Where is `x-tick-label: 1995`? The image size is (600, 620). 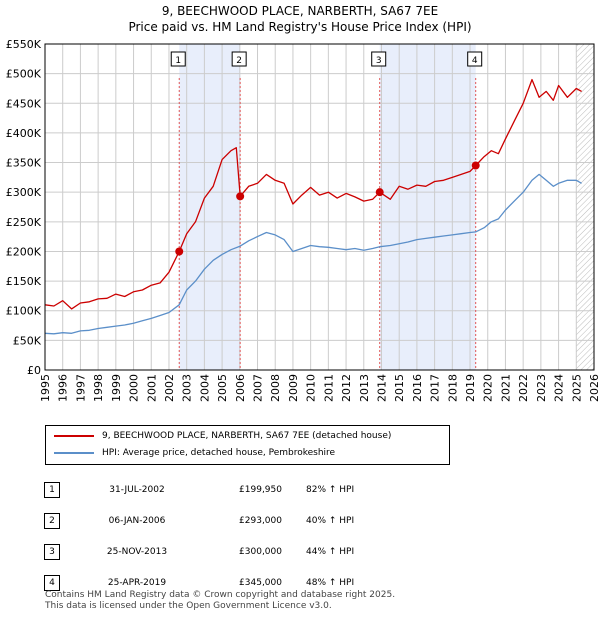
x-tick-label: 1995 is located at coordinates (45, 388).